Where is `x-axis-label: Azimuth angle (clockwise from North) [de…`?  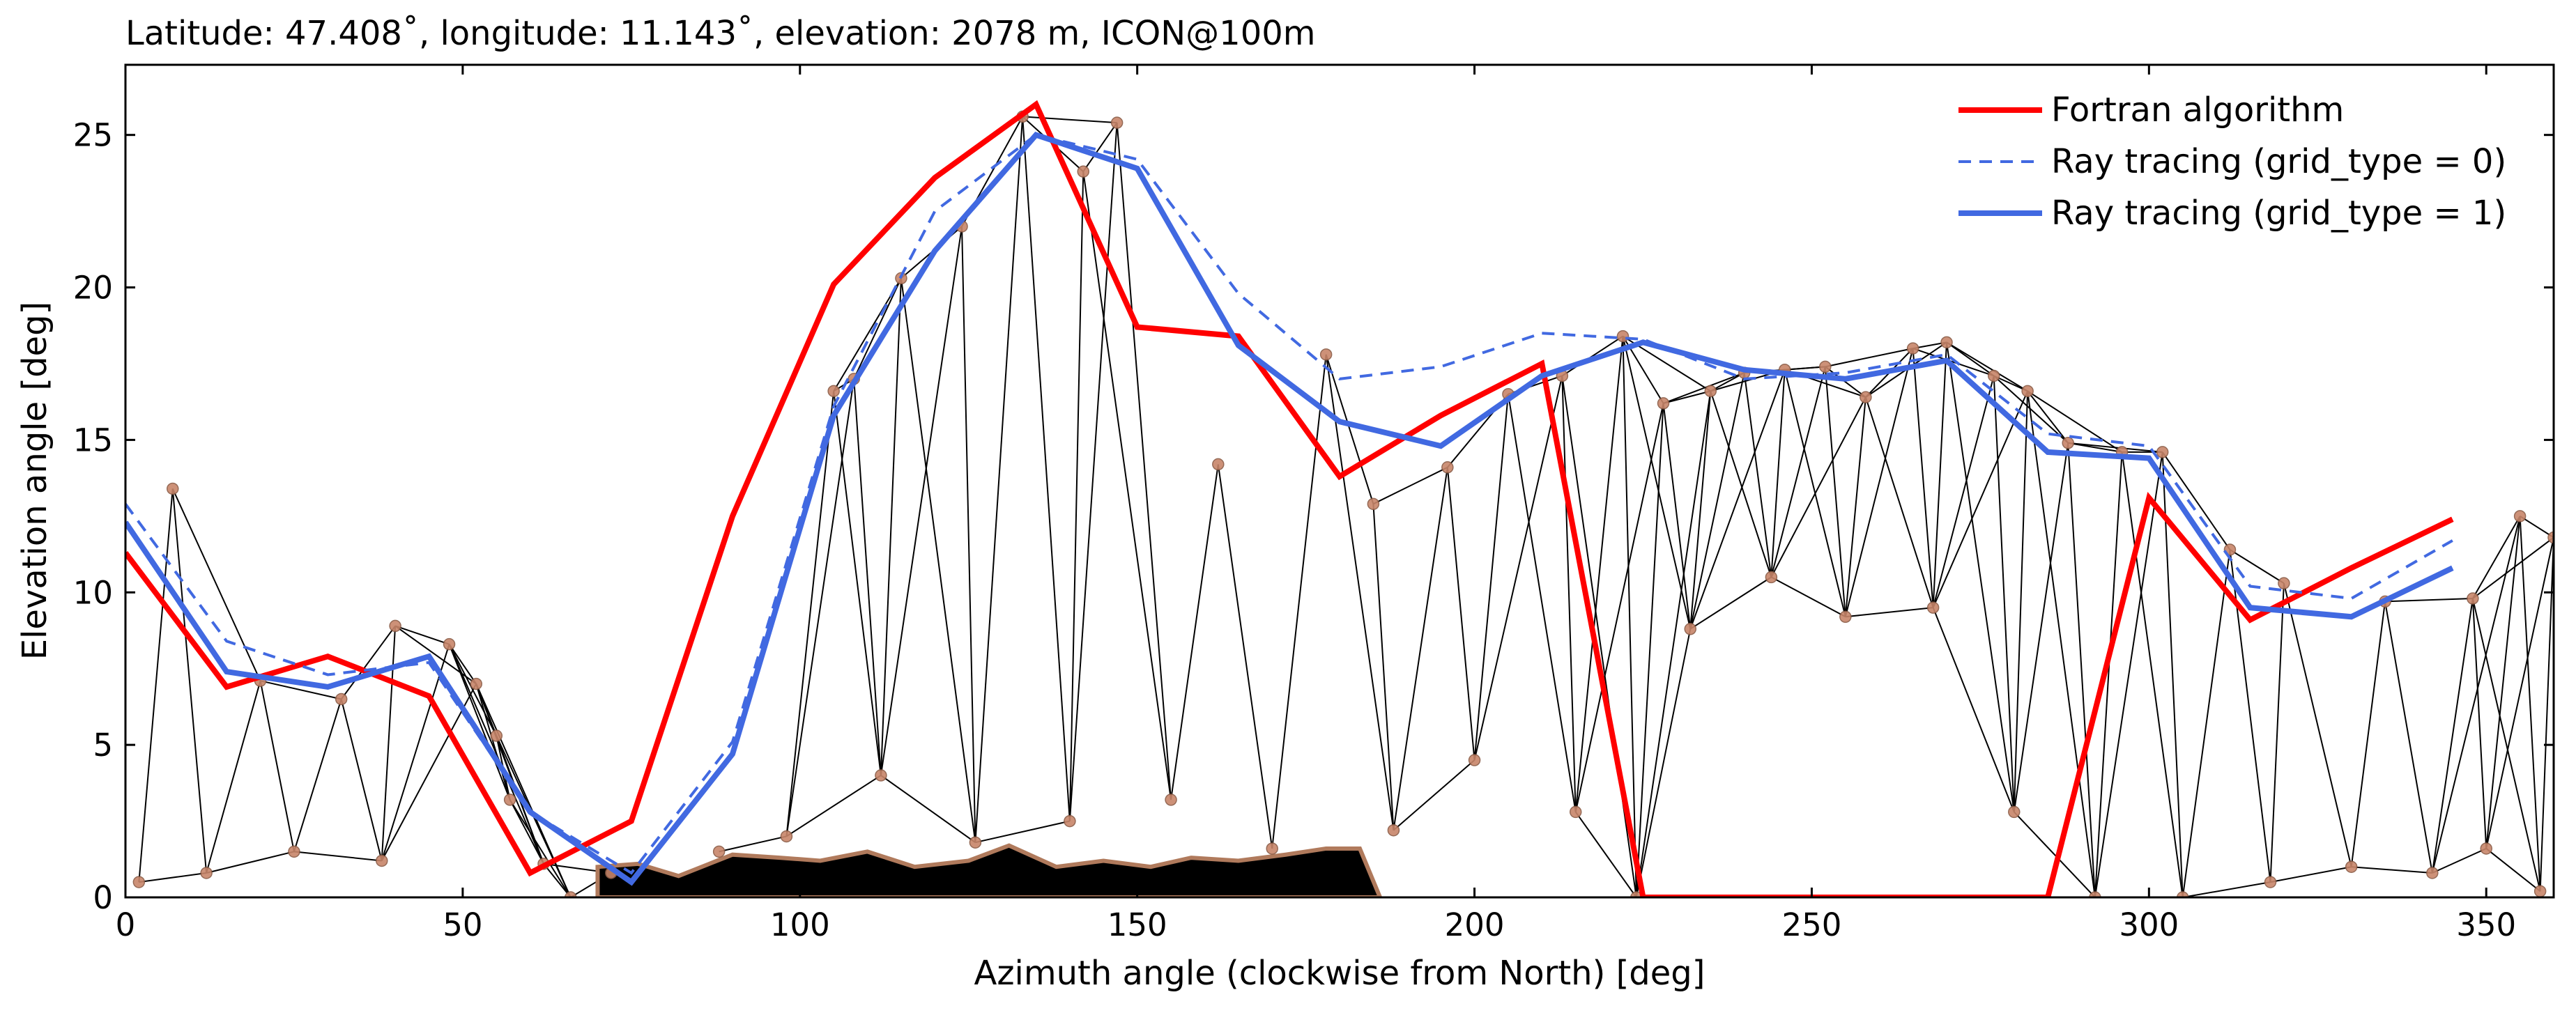 x-axis-label: Azimuth angle (clockwise from North) [de… is located at coordinates (1339, 973).